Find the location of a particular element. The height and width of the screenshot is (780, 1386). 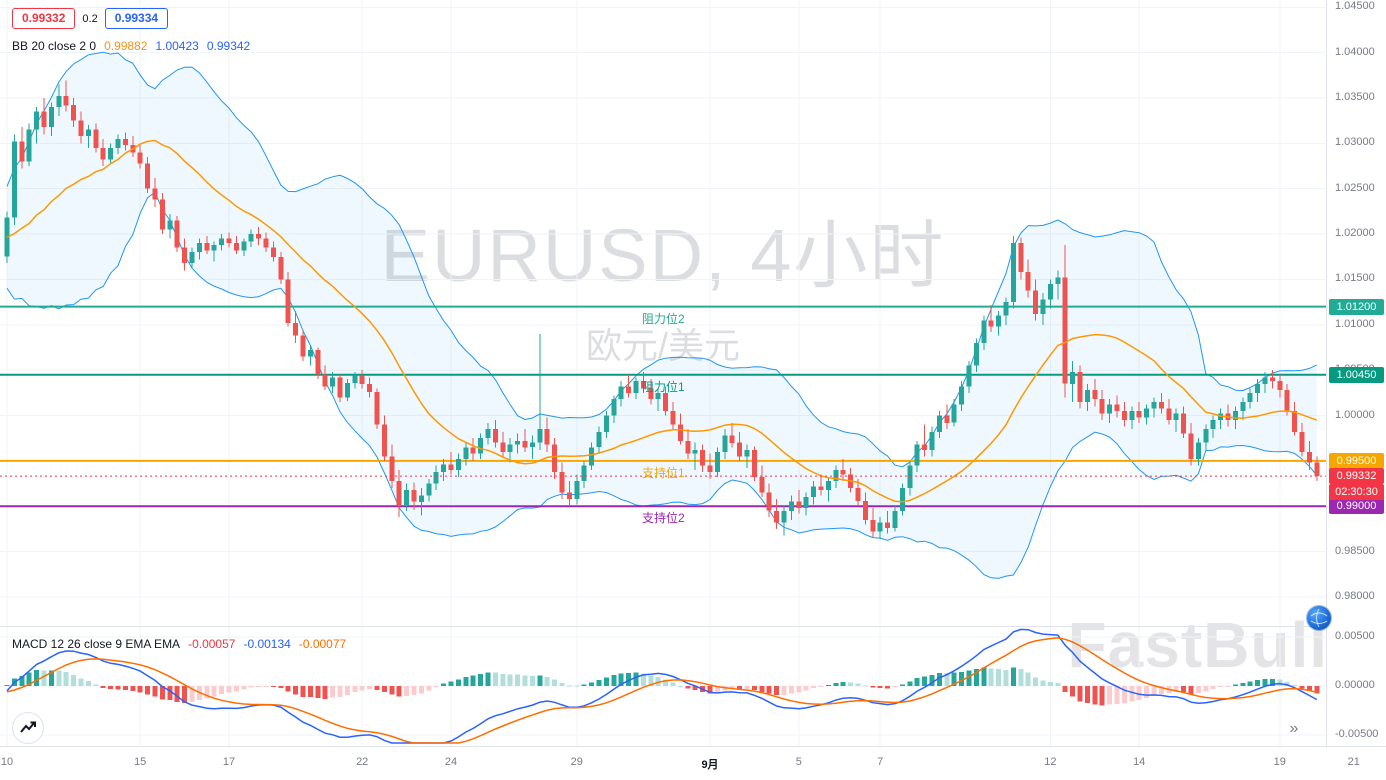

price-tick-label: 1.00000 is located at coordinates (1355, 414).